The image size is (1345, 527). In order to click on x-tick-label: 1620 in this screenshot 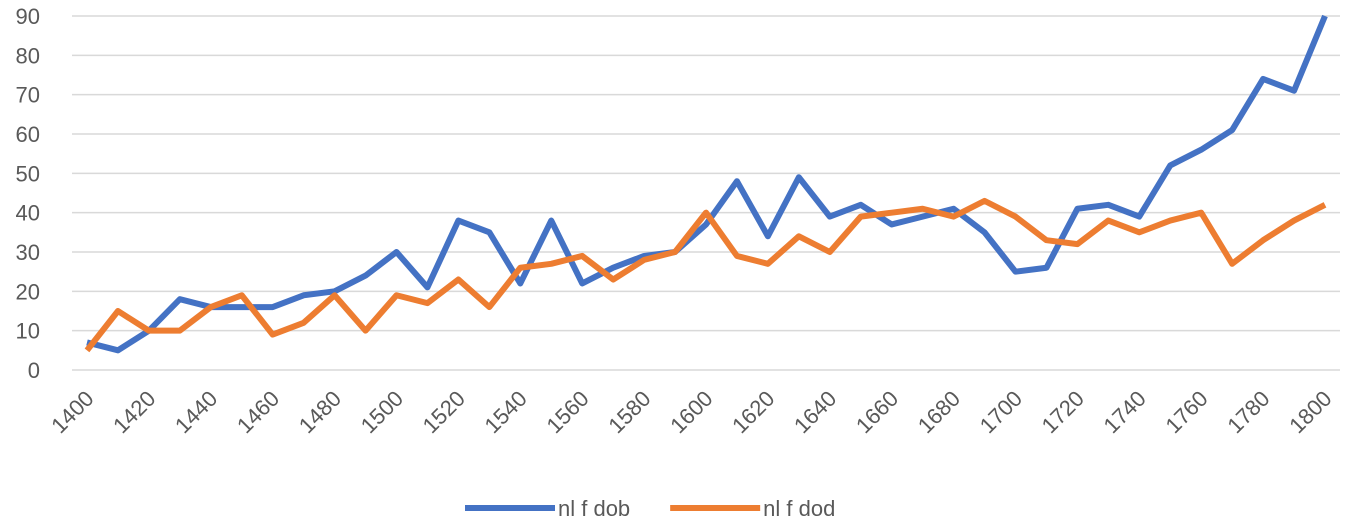, I will do `click(753, 412)`.